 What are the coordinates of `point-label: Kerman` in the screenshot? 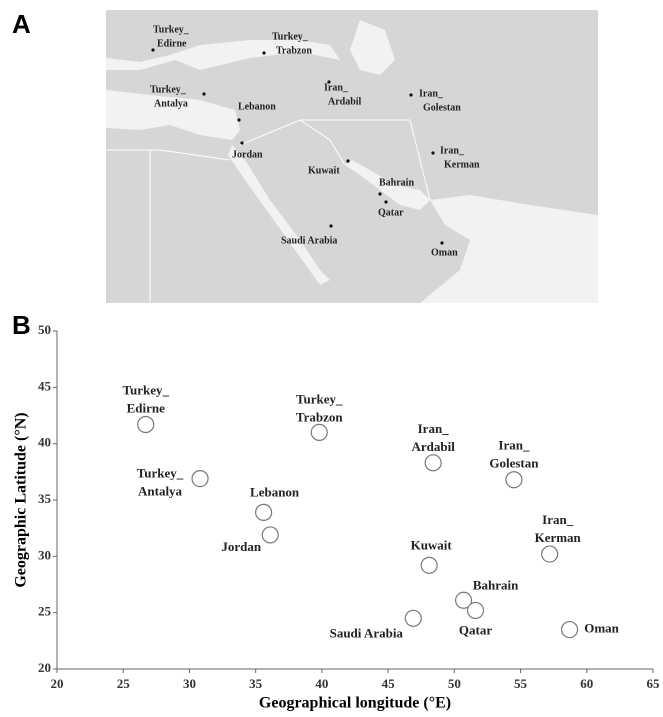 It's located at (558, 537).